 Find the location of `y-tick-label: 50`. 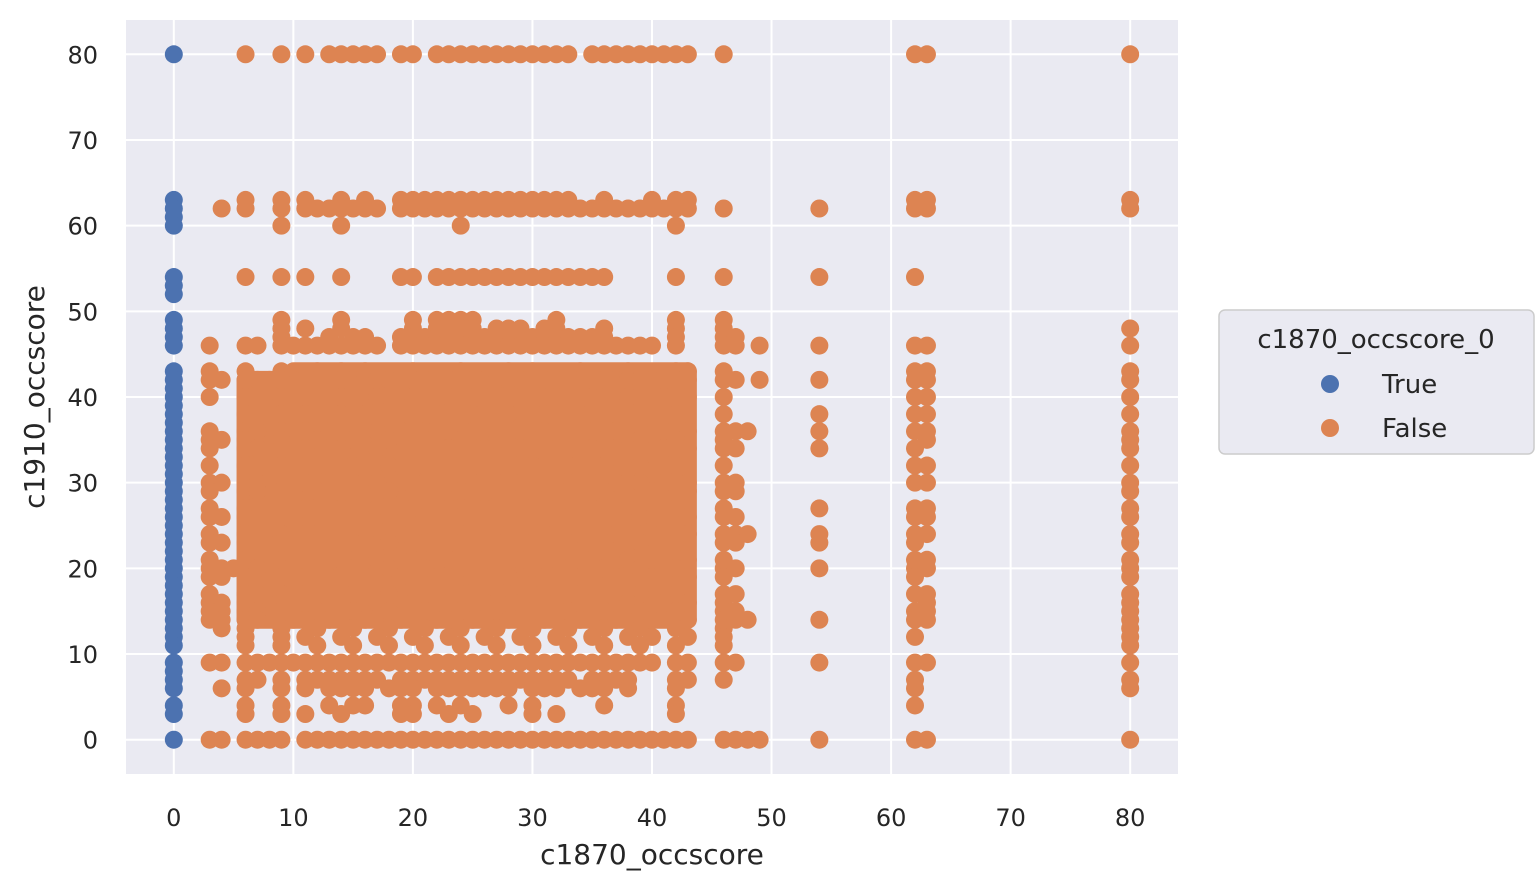

y-tick-label: 50 is located at coordinates (82, 312).